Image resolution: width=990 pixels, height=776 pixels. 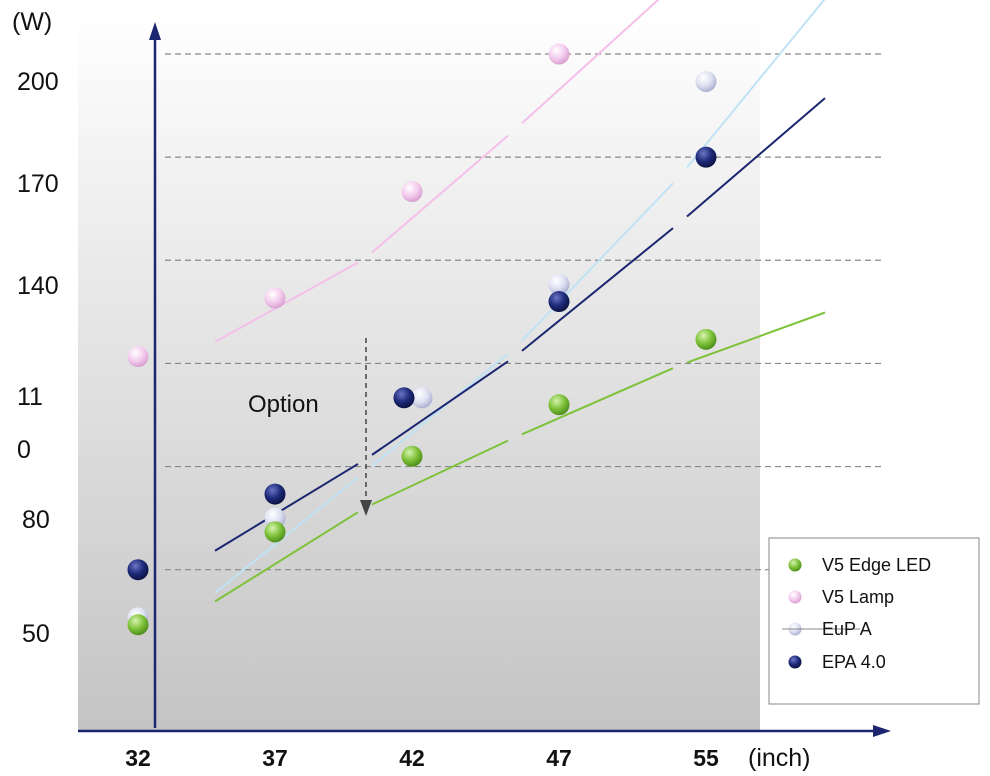 I want to click on y-tick-label: 11, so click(x=30, y=397).